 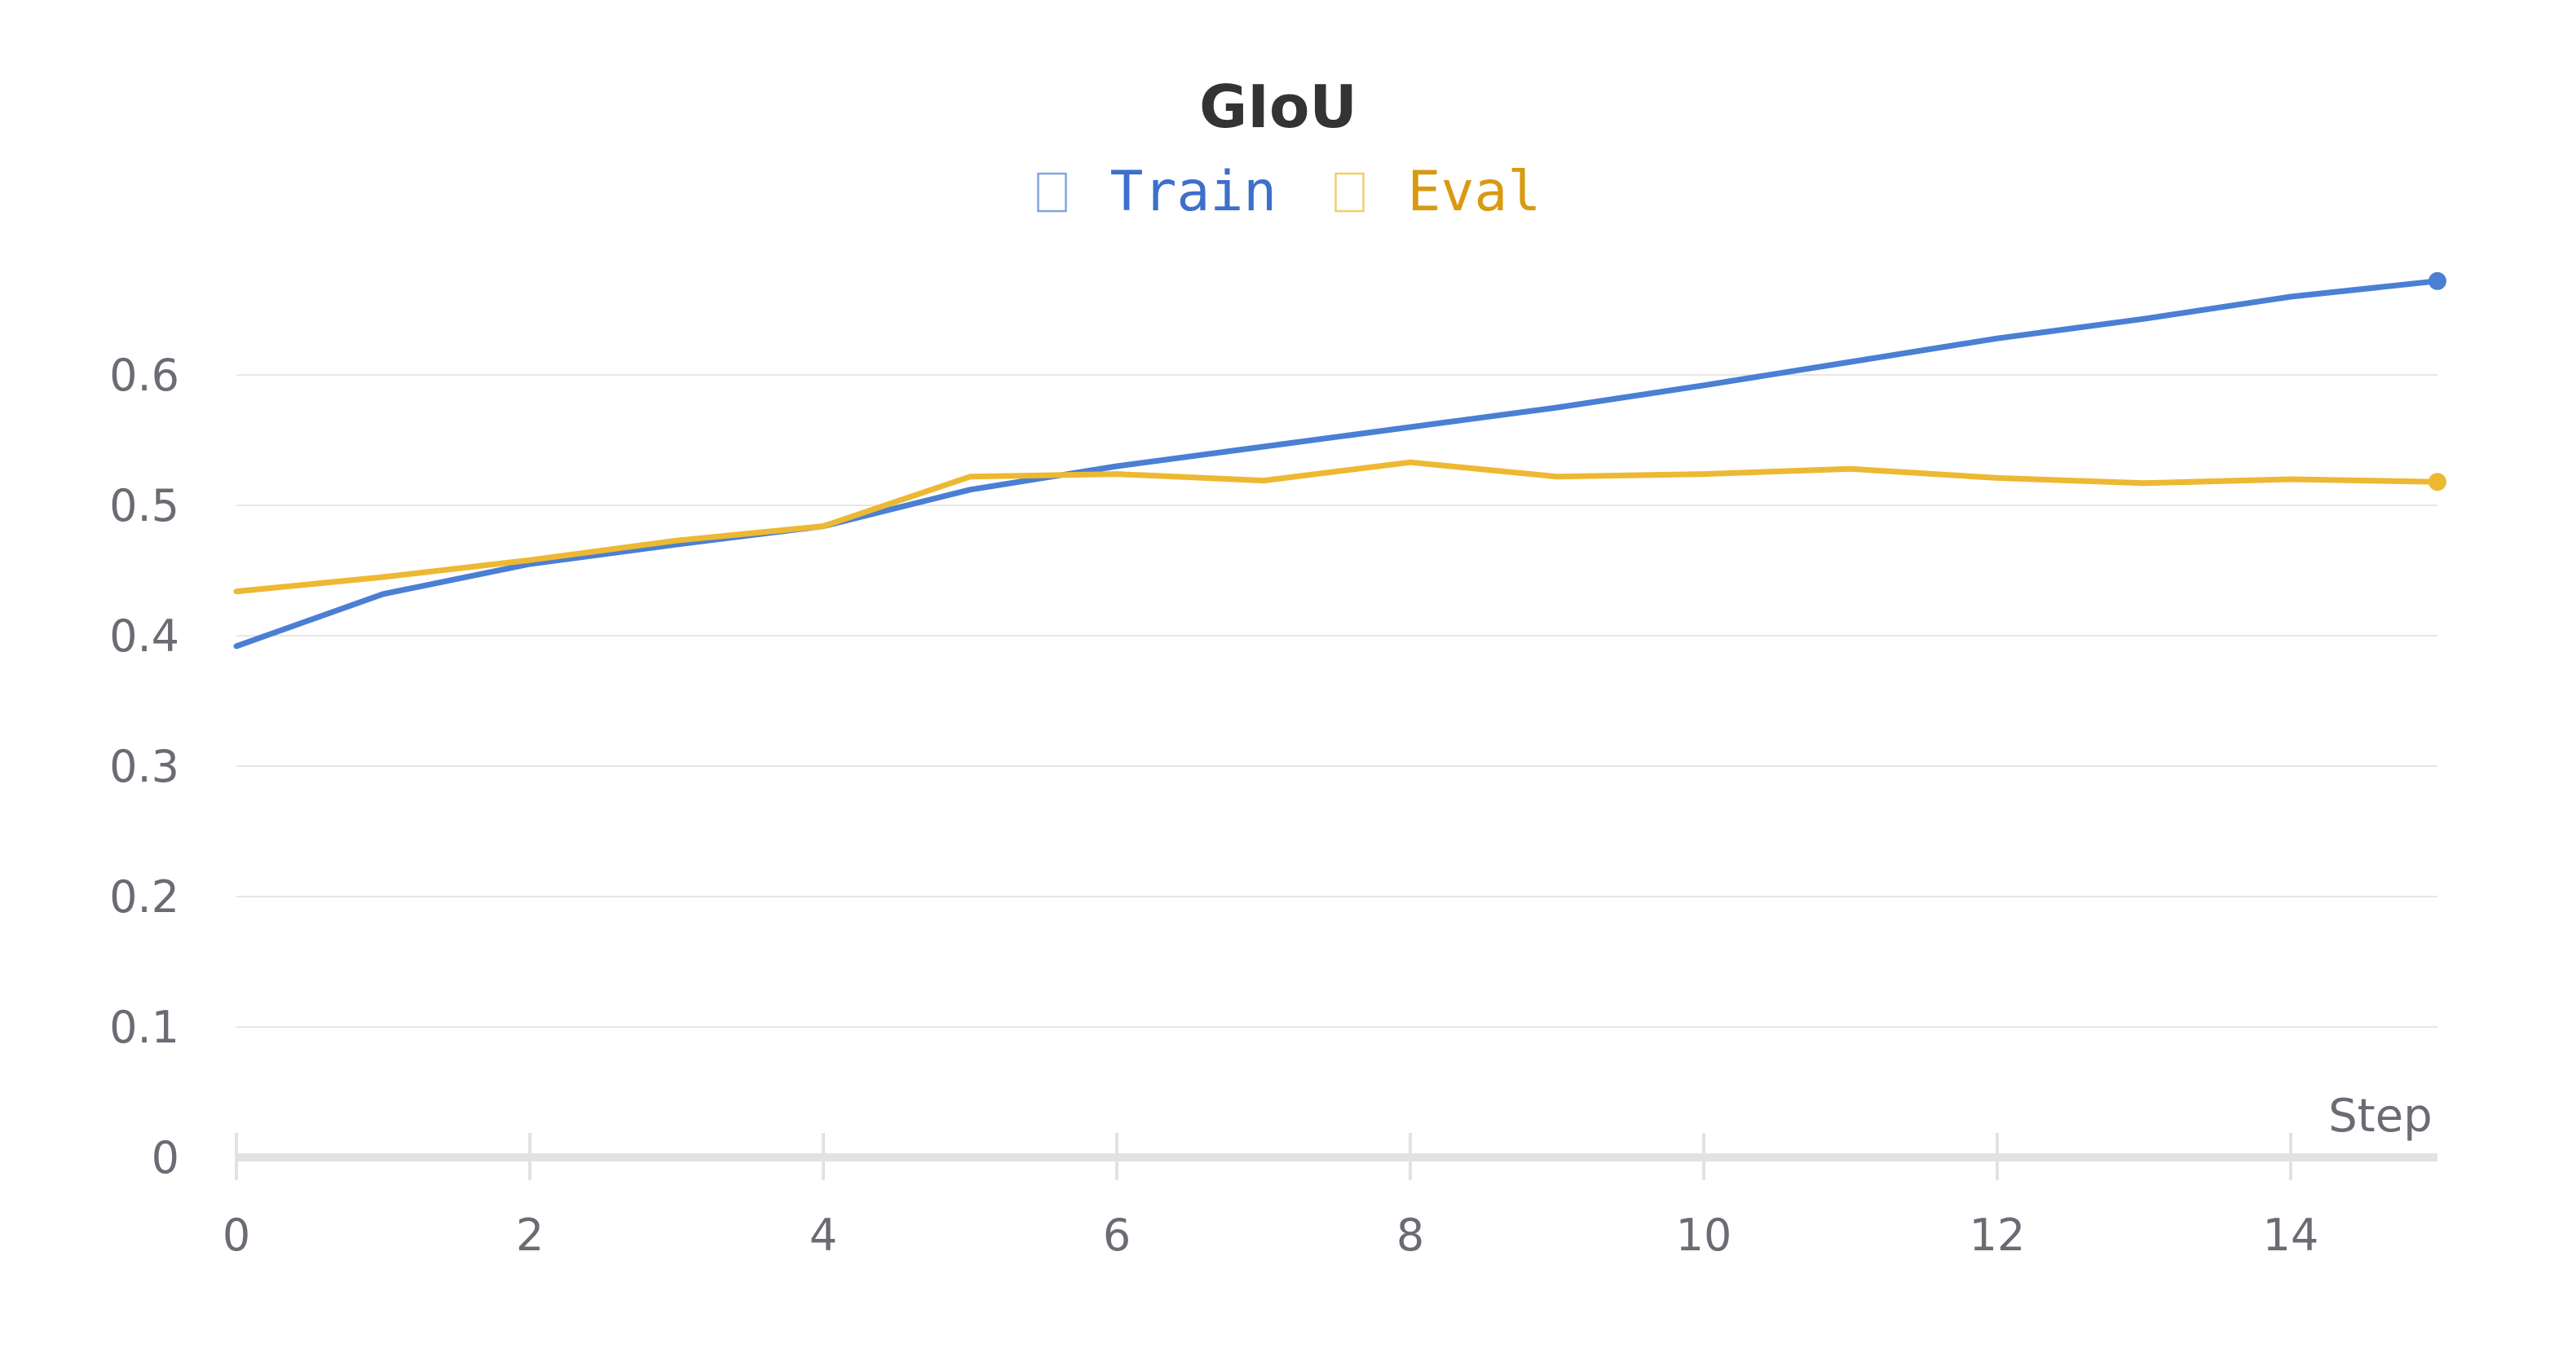 I want to click on legend: Train Eval, so click(x=1289, y=192).